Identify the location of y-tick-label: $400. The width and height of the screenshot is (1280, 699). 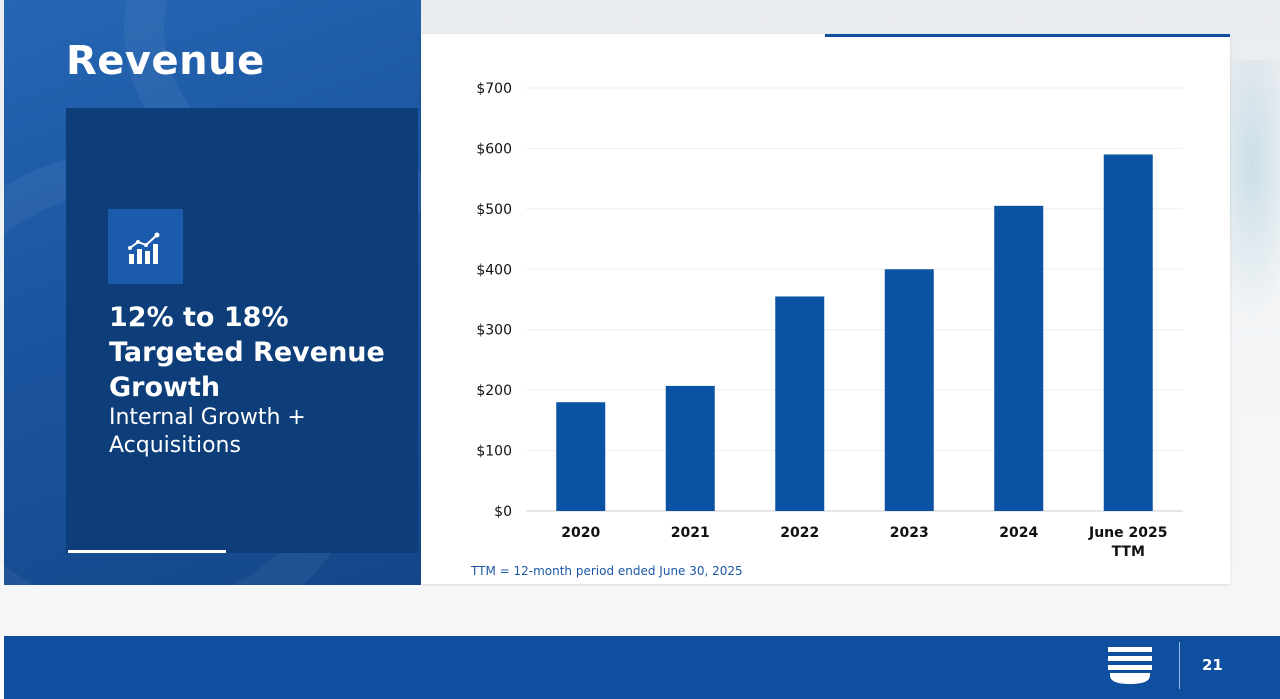
(494, 270).